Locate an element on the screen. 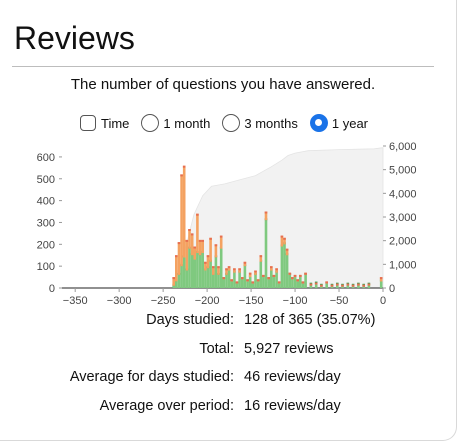  cumulative-area is located at coordinates (277, 218).